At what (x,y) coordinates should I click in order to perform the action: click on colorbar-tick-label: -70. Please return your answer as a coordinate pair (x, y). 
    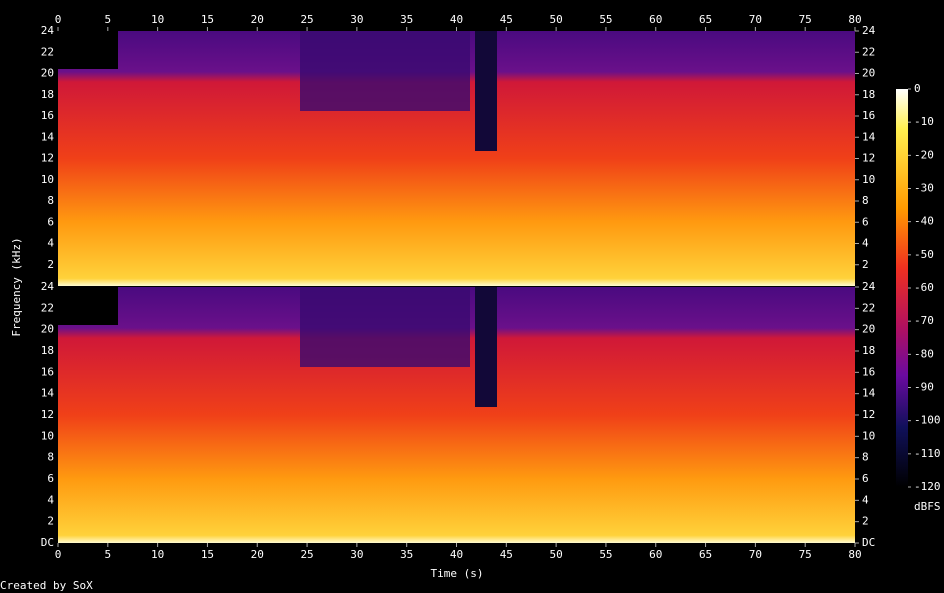
    Looking at the image, I should click on (924, 320).